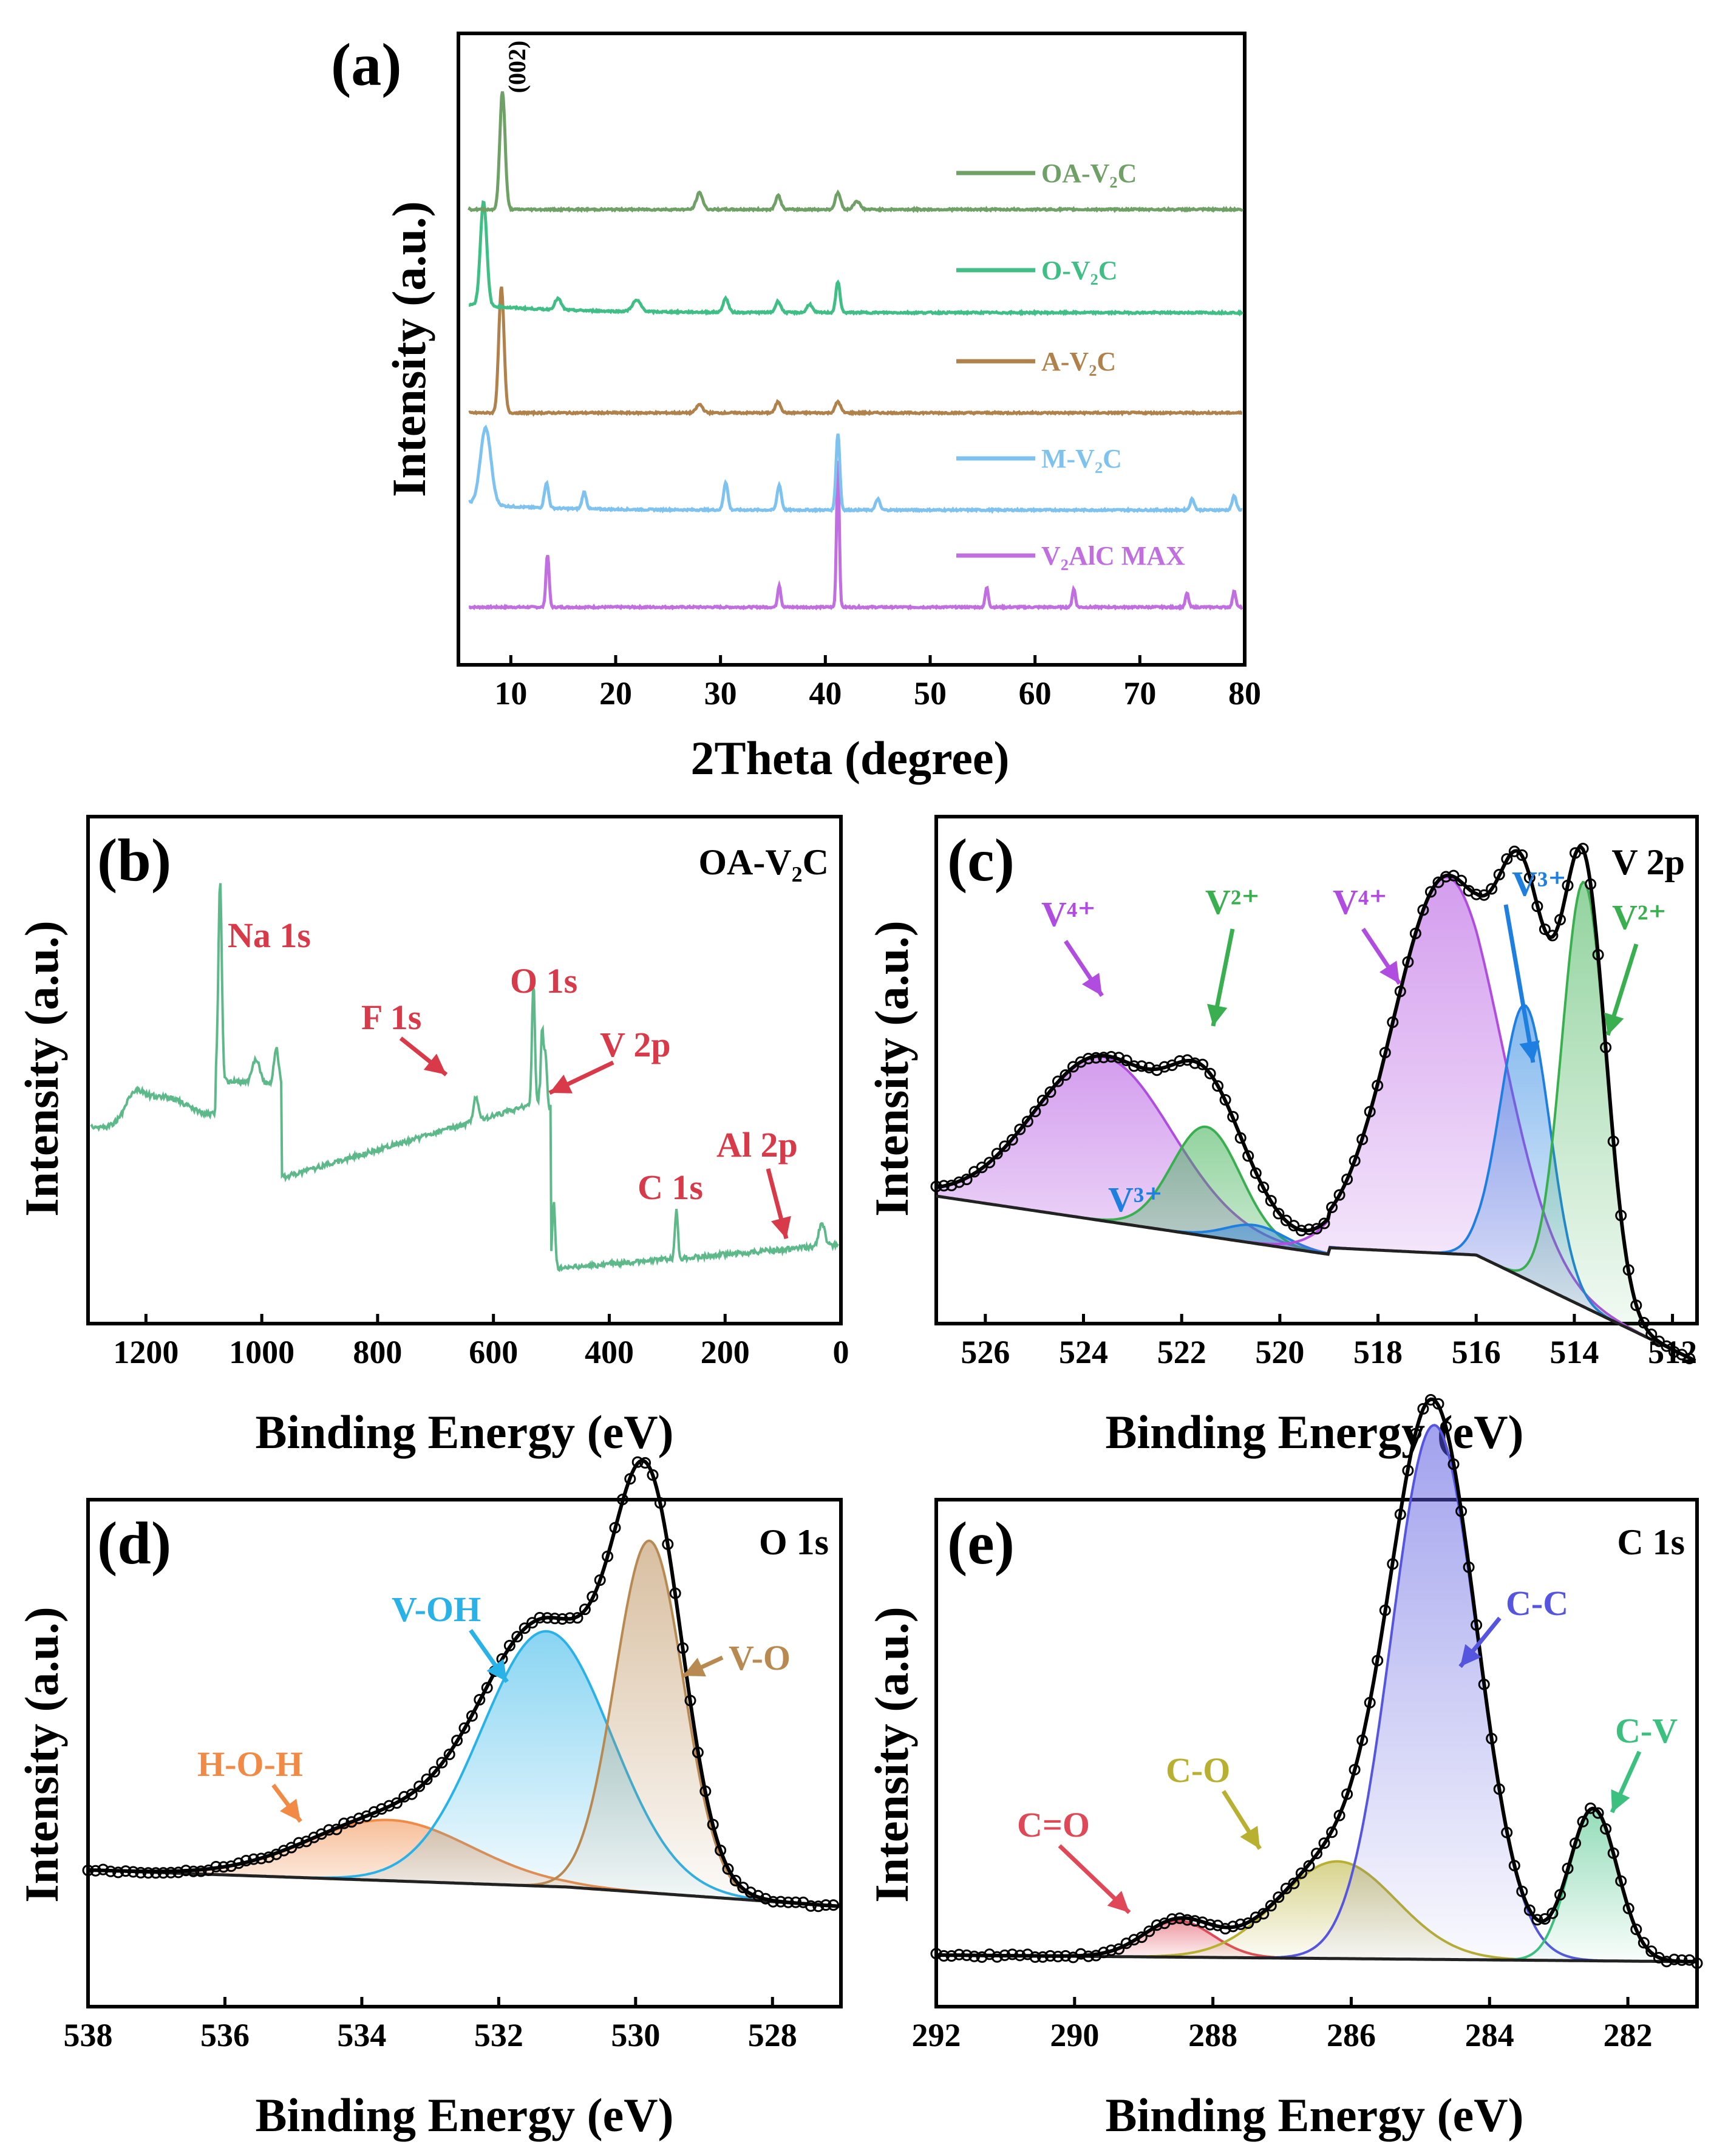  I want to click on panel-b-annotations: Na 1s F 1s O 1s V 2p C 1s Al 2p, so click(513, 1062).